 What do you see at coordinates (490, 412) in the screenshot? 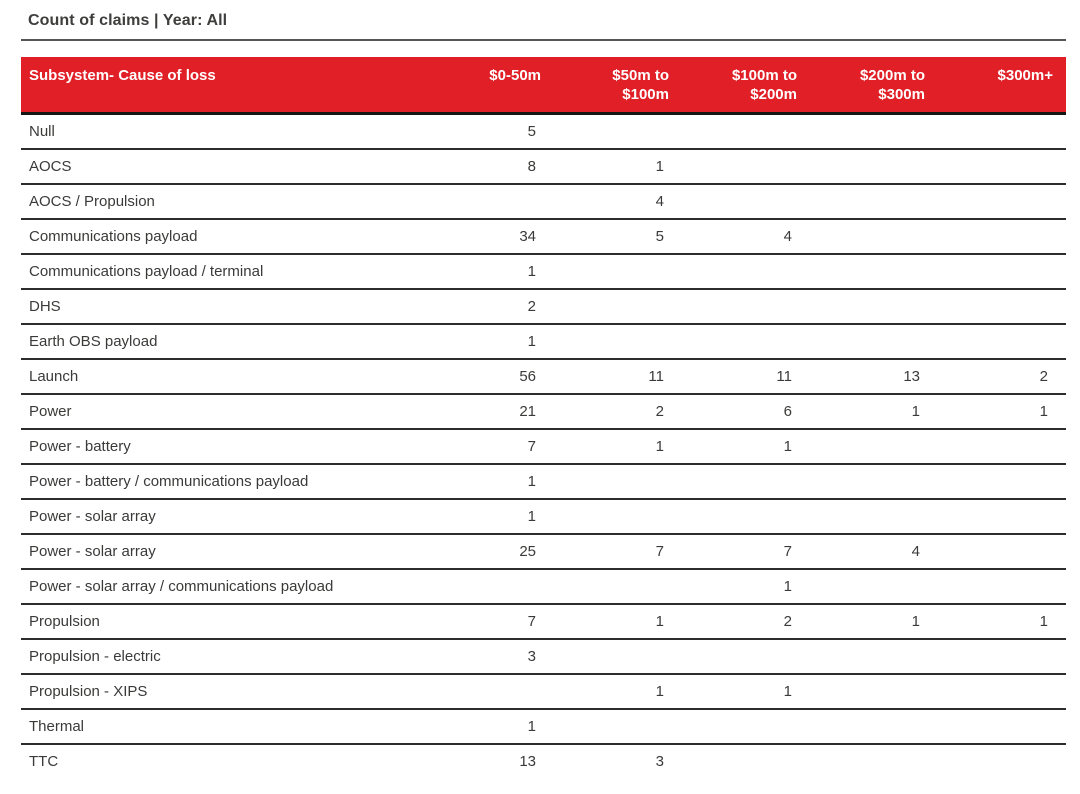
I see `cell-value: 21` at bounding box center [490, 412].